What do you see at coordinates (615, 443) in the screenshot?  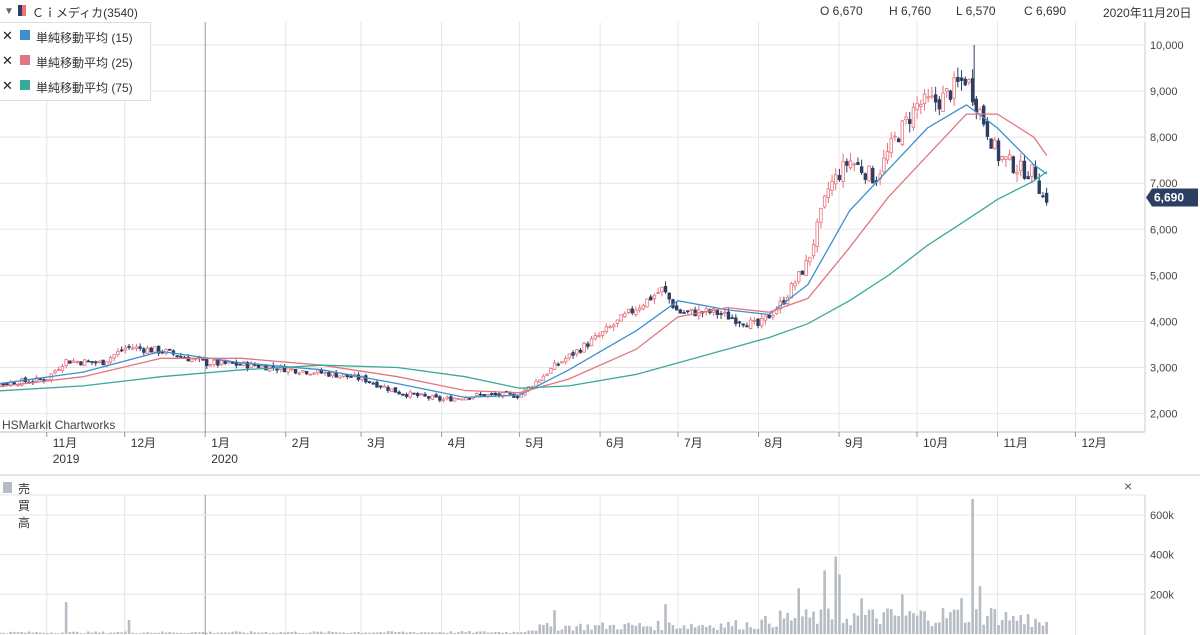 I see `month-tick-label: 6月` at bounding box center [615, 443].